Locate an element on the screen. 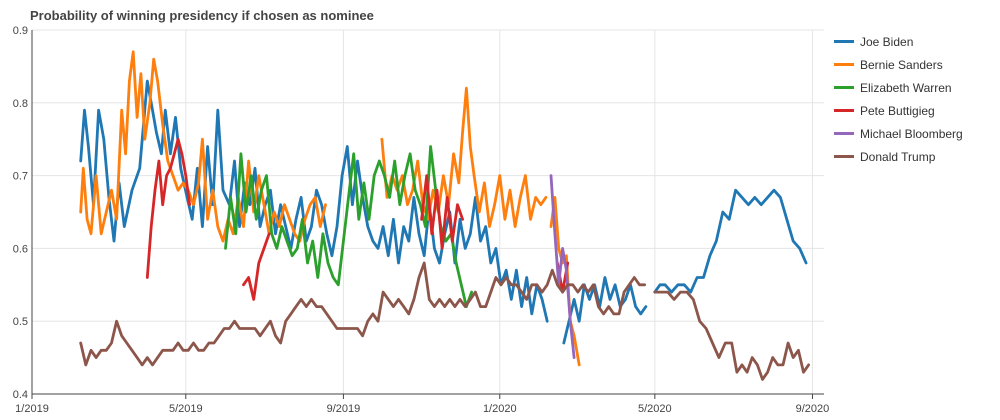  legend-label: Donald Trump is located at coordinates (898, 156).